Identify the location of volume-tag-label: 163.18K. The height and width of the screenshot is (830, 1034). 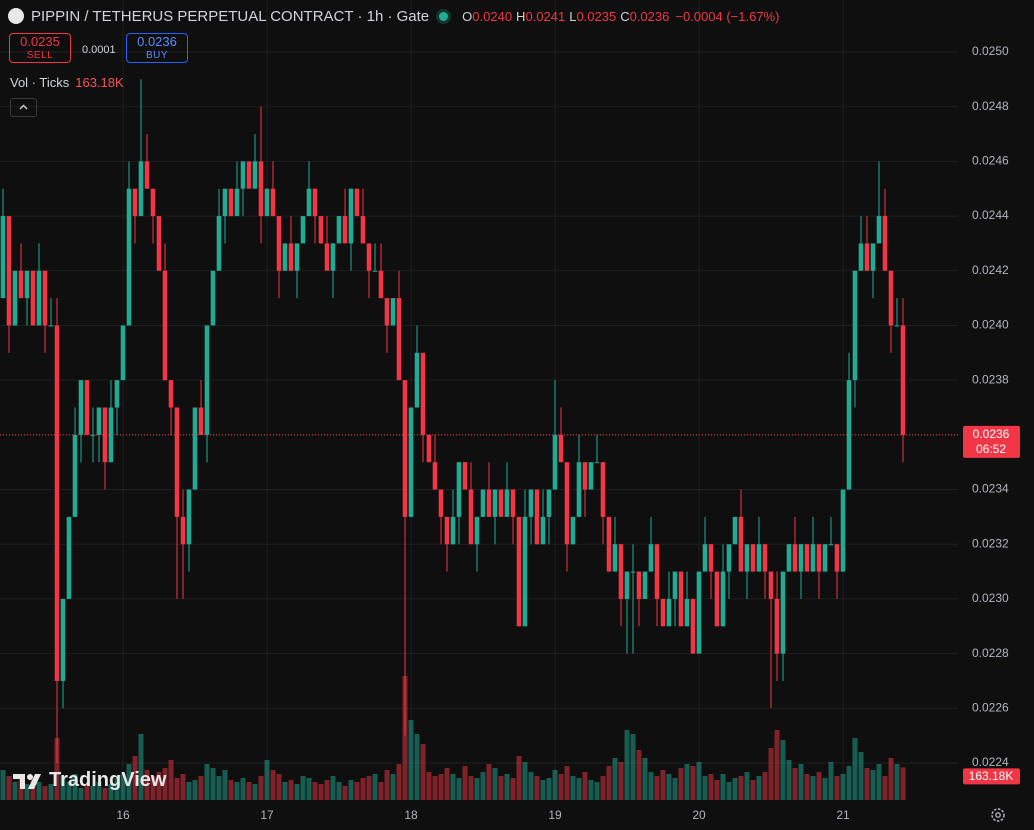
(991, 776).